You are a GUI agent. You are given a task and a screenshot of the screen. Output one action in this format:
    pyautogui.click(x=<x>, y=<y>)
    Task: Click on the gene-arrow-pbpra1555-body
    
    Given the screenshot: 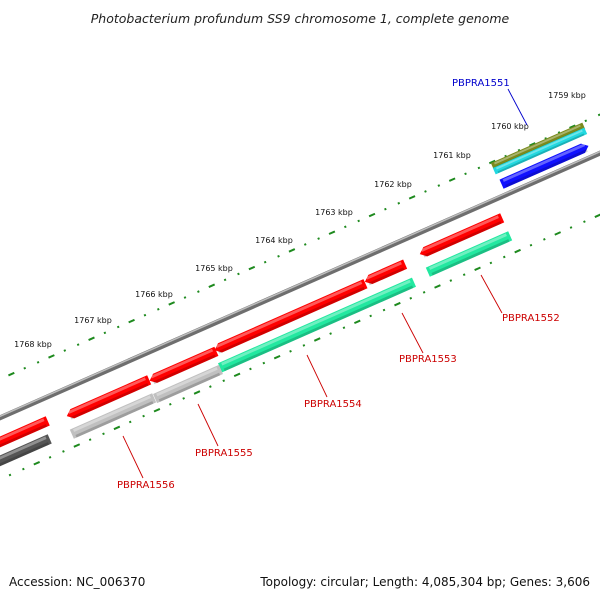 What is the action you would take?
    pyautogui.click(x=184, y=364)
    